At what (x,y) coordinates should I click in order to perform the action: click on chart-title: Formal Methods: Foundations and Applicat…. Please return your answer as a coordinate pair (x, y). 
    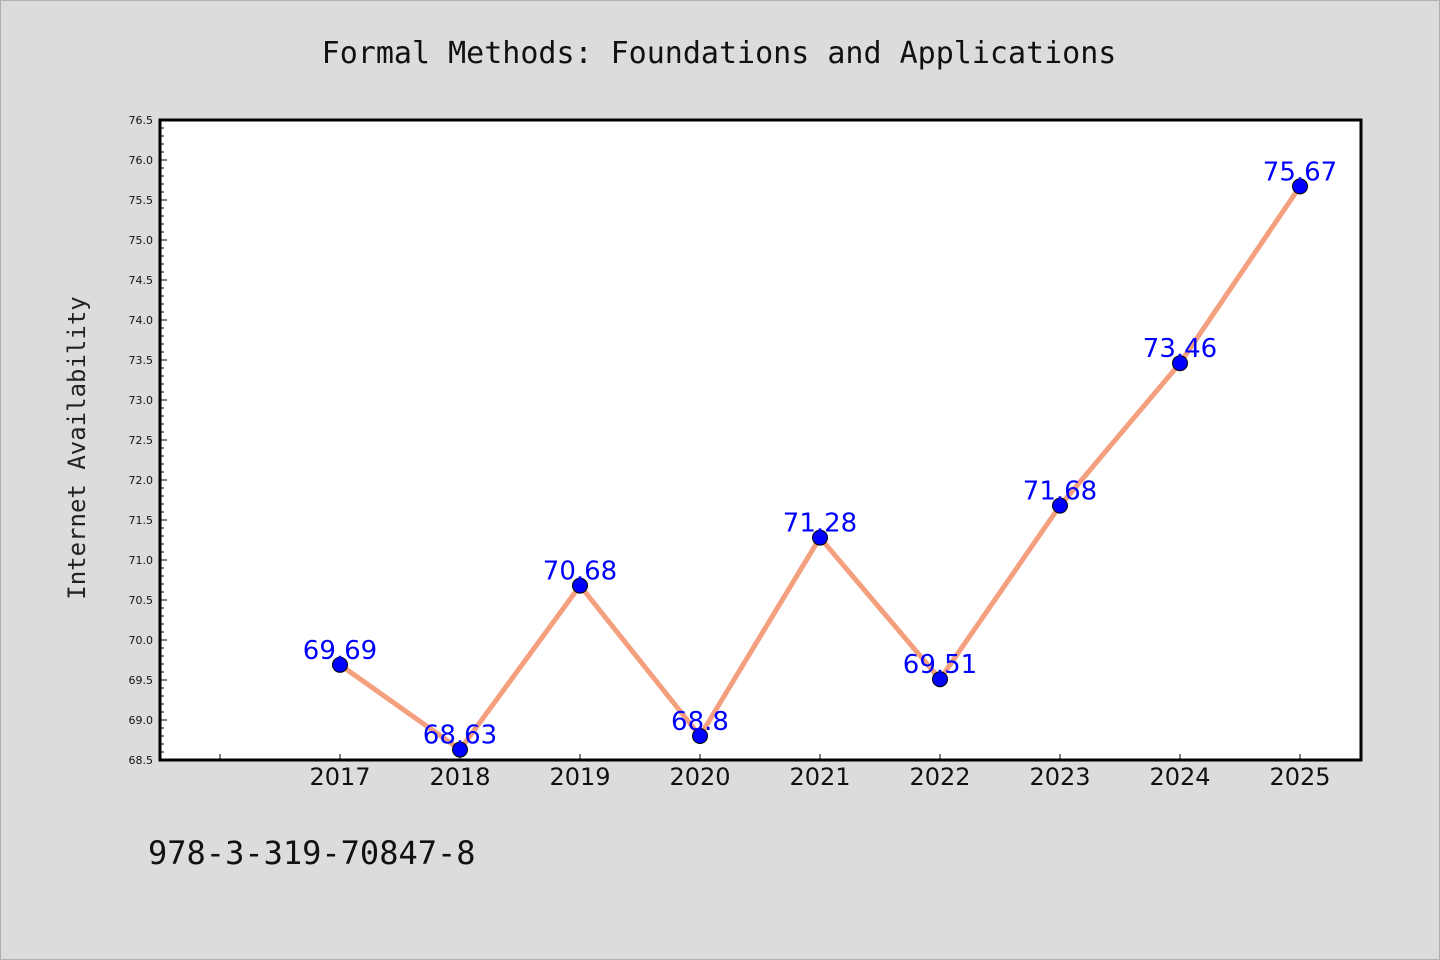
    Looking at the image, I should click on (719, 53).